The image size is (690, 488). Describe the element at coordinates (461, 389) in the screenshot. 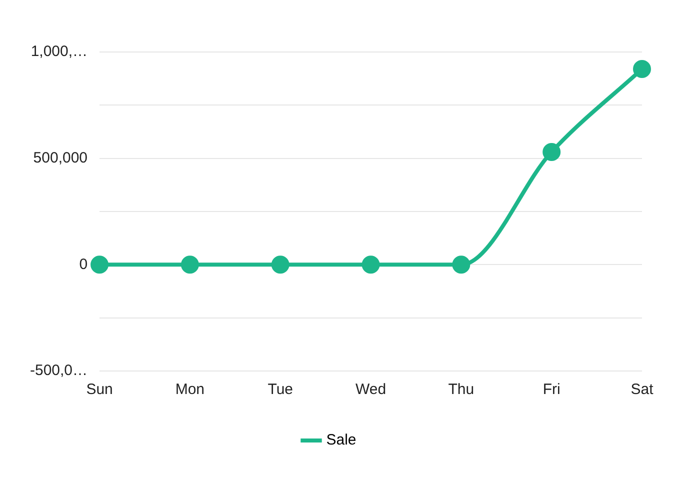

I see `x-tick-label: Thu` at that location.